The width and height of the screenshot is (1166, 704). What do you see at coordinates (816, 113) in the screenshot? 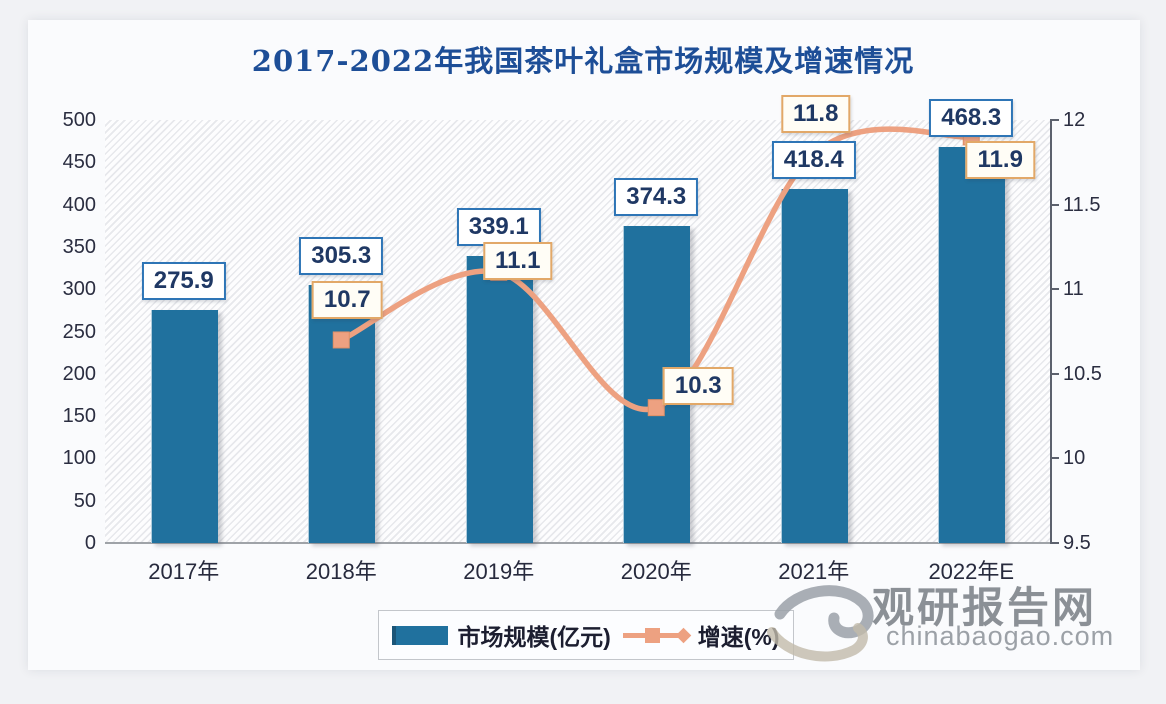
I see `growth-value-label: 11.8` at bounding box center [816, 113].